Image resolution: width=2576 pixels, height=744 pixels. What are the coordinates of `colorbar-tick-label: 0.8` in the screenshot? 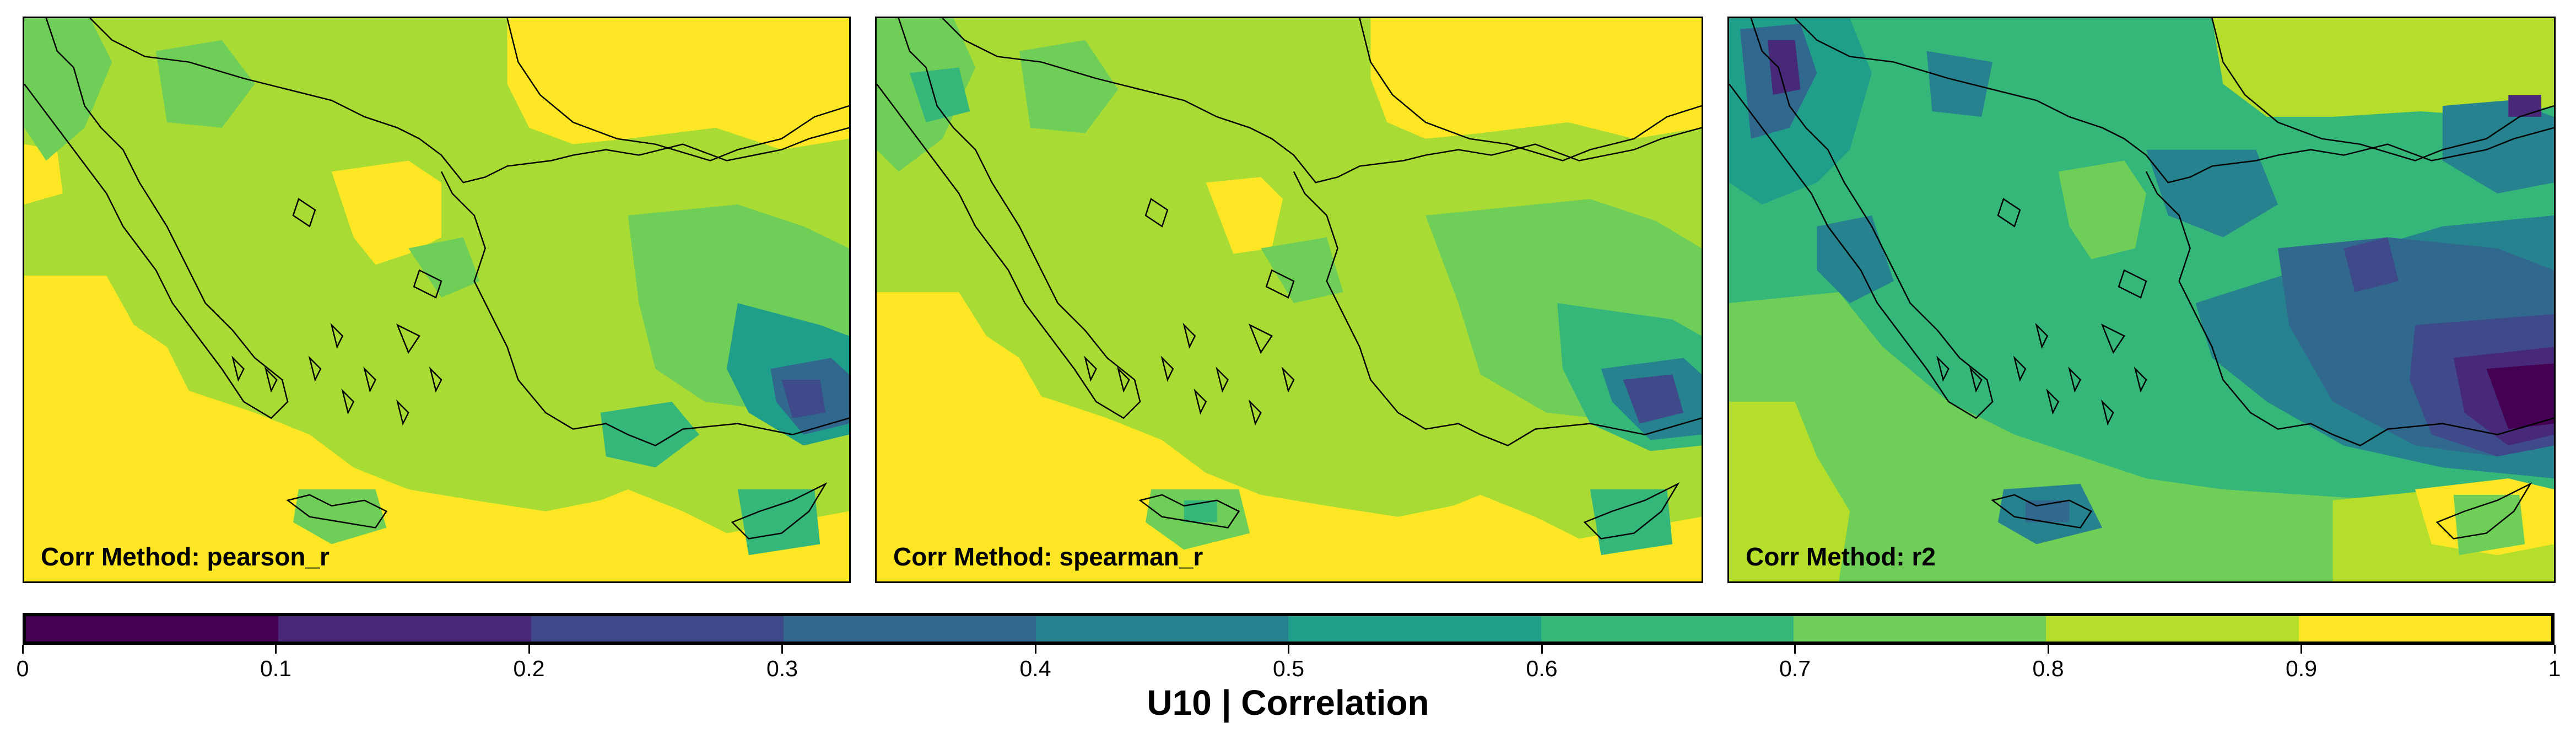 It's located at (2048, 668).